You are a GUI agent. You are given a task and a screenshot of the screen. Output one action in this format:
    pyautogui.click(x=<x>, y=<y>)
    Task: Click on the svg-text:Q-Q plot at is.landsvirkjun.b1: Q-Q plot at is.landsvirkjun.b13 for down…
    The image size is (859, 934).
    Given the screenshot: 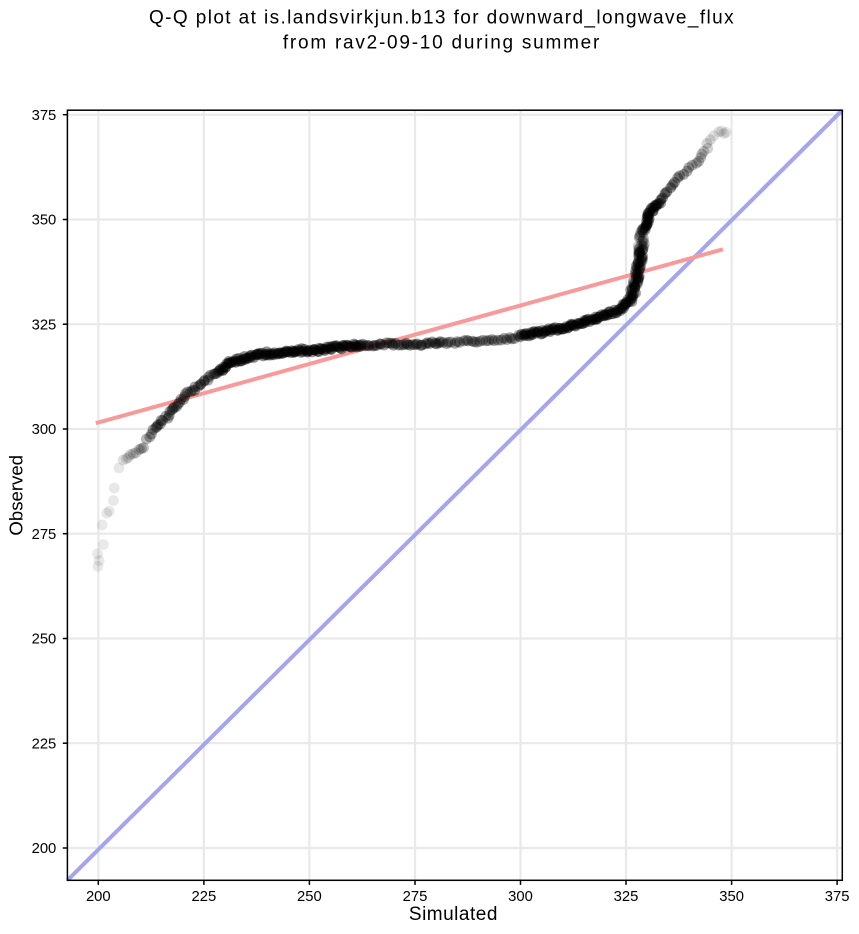 What is the action you would take?
    pyautogui.click(x=442, y=18)
    